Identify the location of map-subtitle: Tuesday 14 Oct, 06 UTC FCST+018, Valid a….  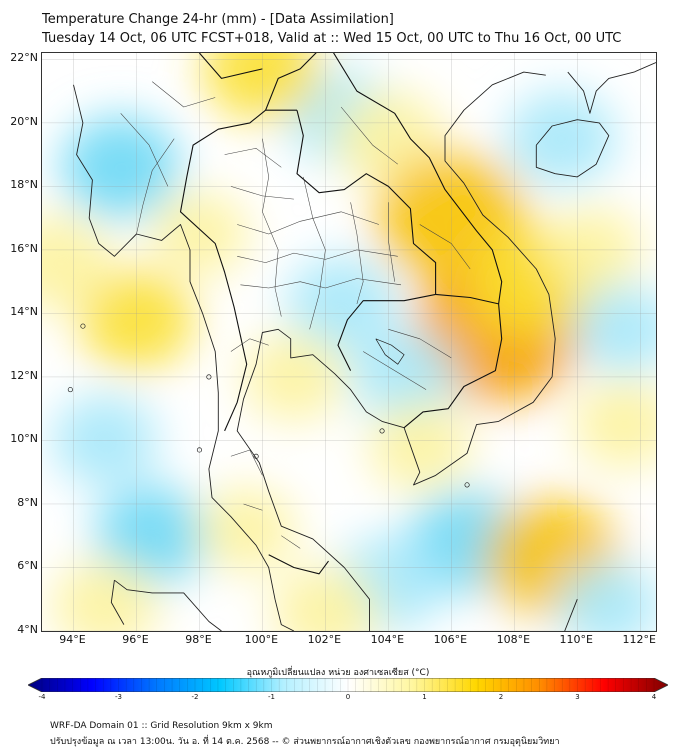
(332, 38).